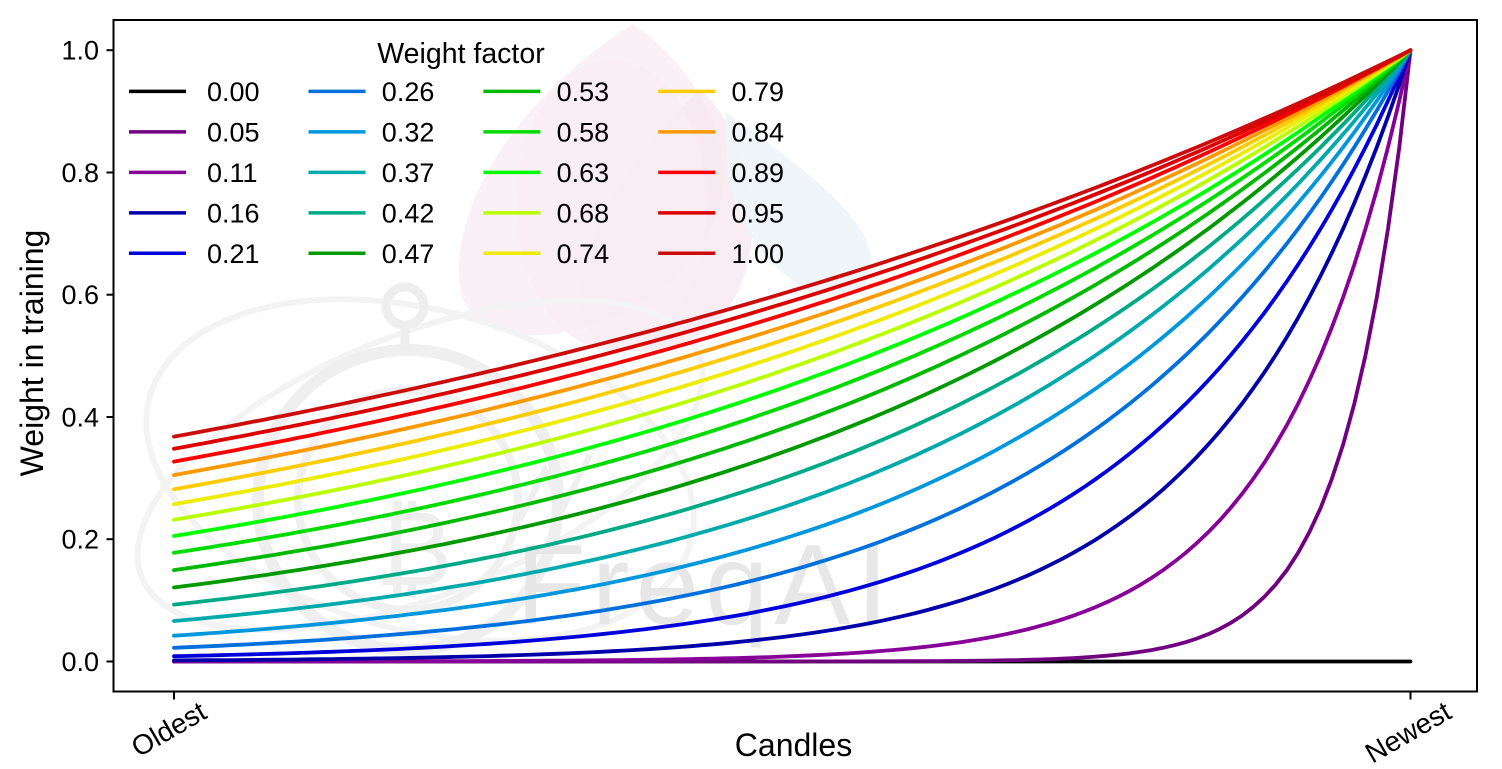 Image resolution: width=1502 pixels, height=769 pixels. I want to click on svg-text: 0.58, so click(583, 132).